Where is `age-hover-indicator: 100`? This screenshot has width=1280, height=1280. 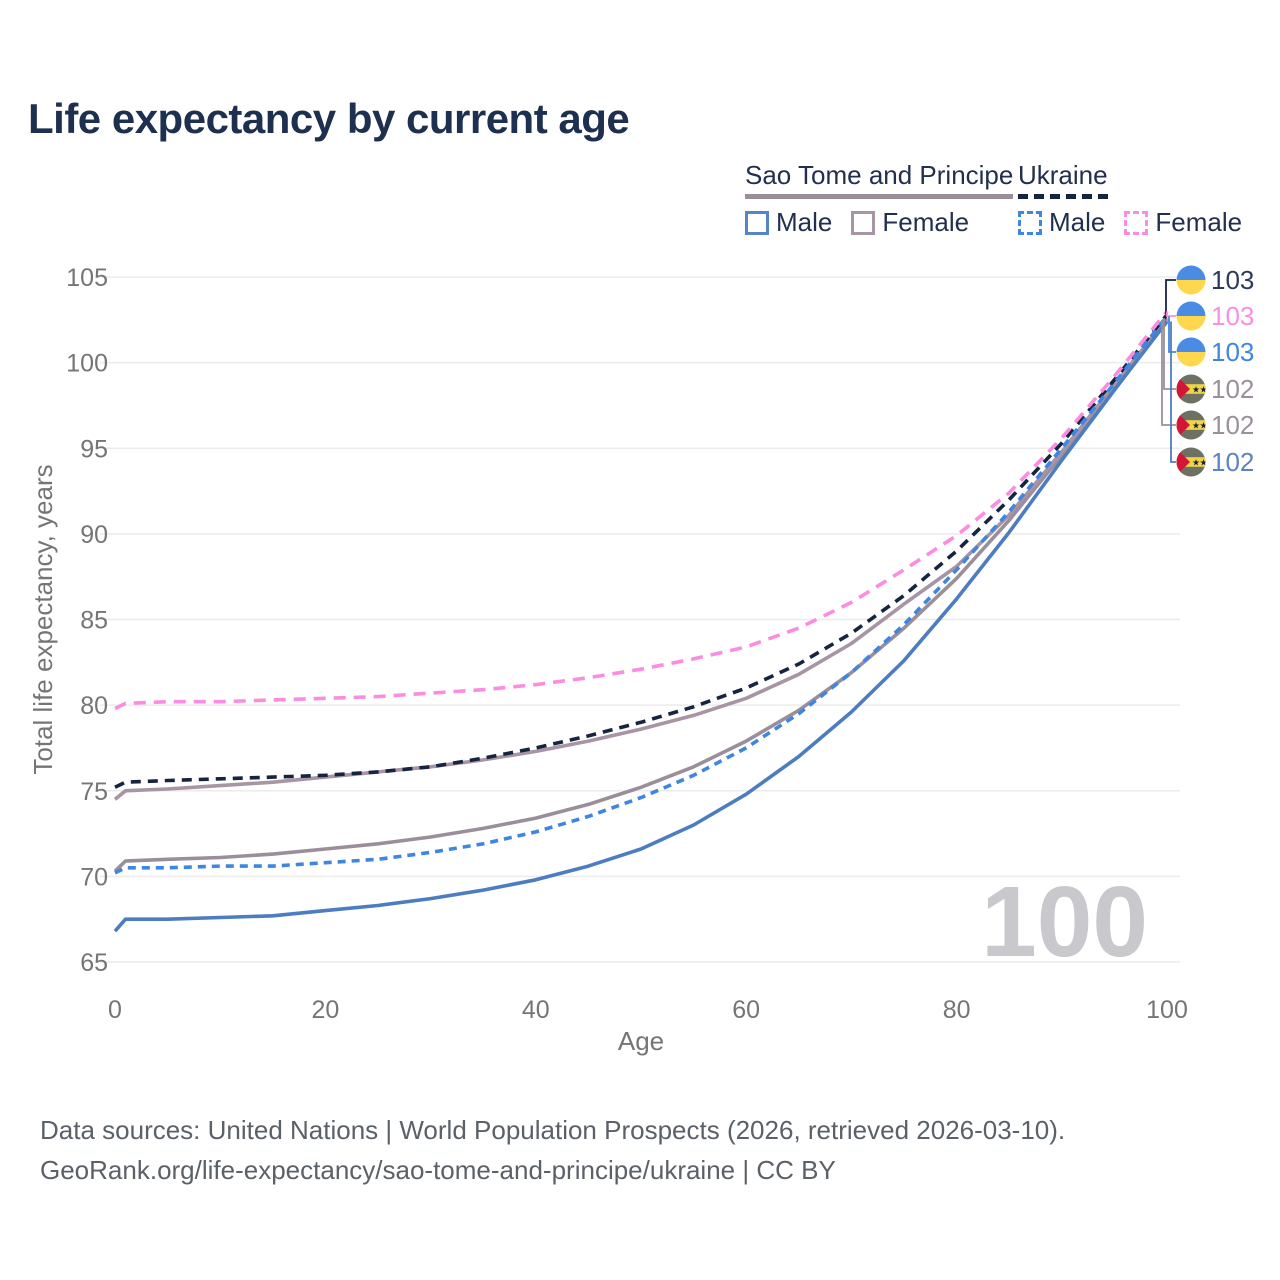 age-hover-indicator: 100 is located at coordinates (1064, 922).